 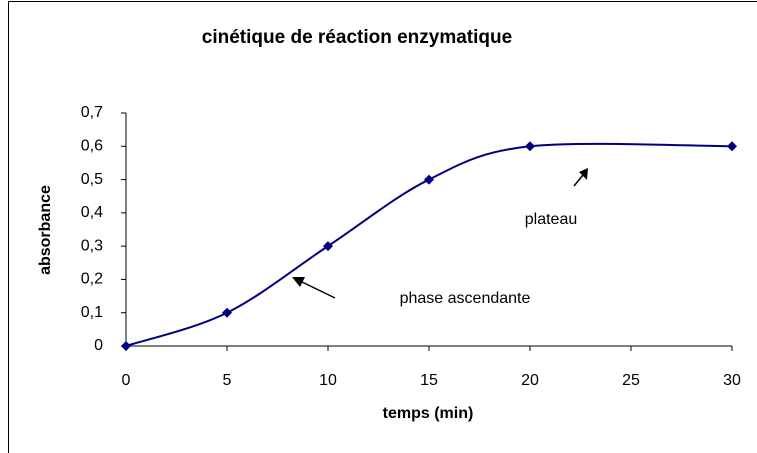 I want to click on y-tick-label: 0,5, so click(x=92, y=179).